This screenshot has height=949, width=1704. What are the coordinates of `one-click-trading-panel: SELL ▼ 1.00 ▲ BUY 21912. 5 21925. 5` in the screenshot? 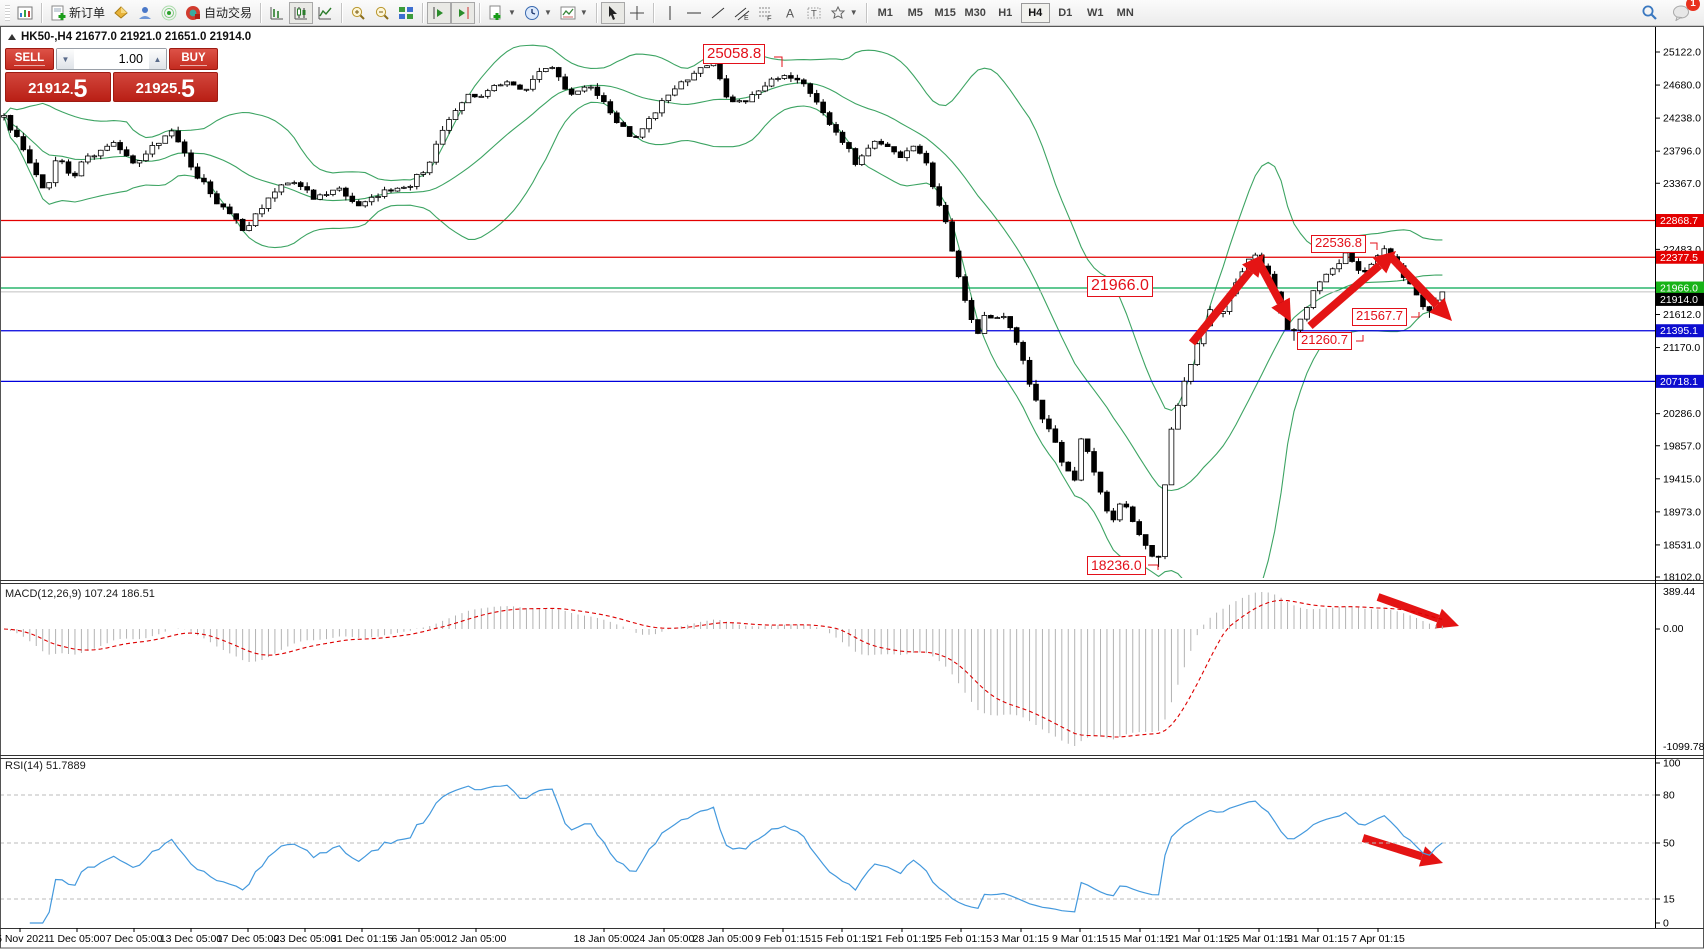 It's located at (111, 75).